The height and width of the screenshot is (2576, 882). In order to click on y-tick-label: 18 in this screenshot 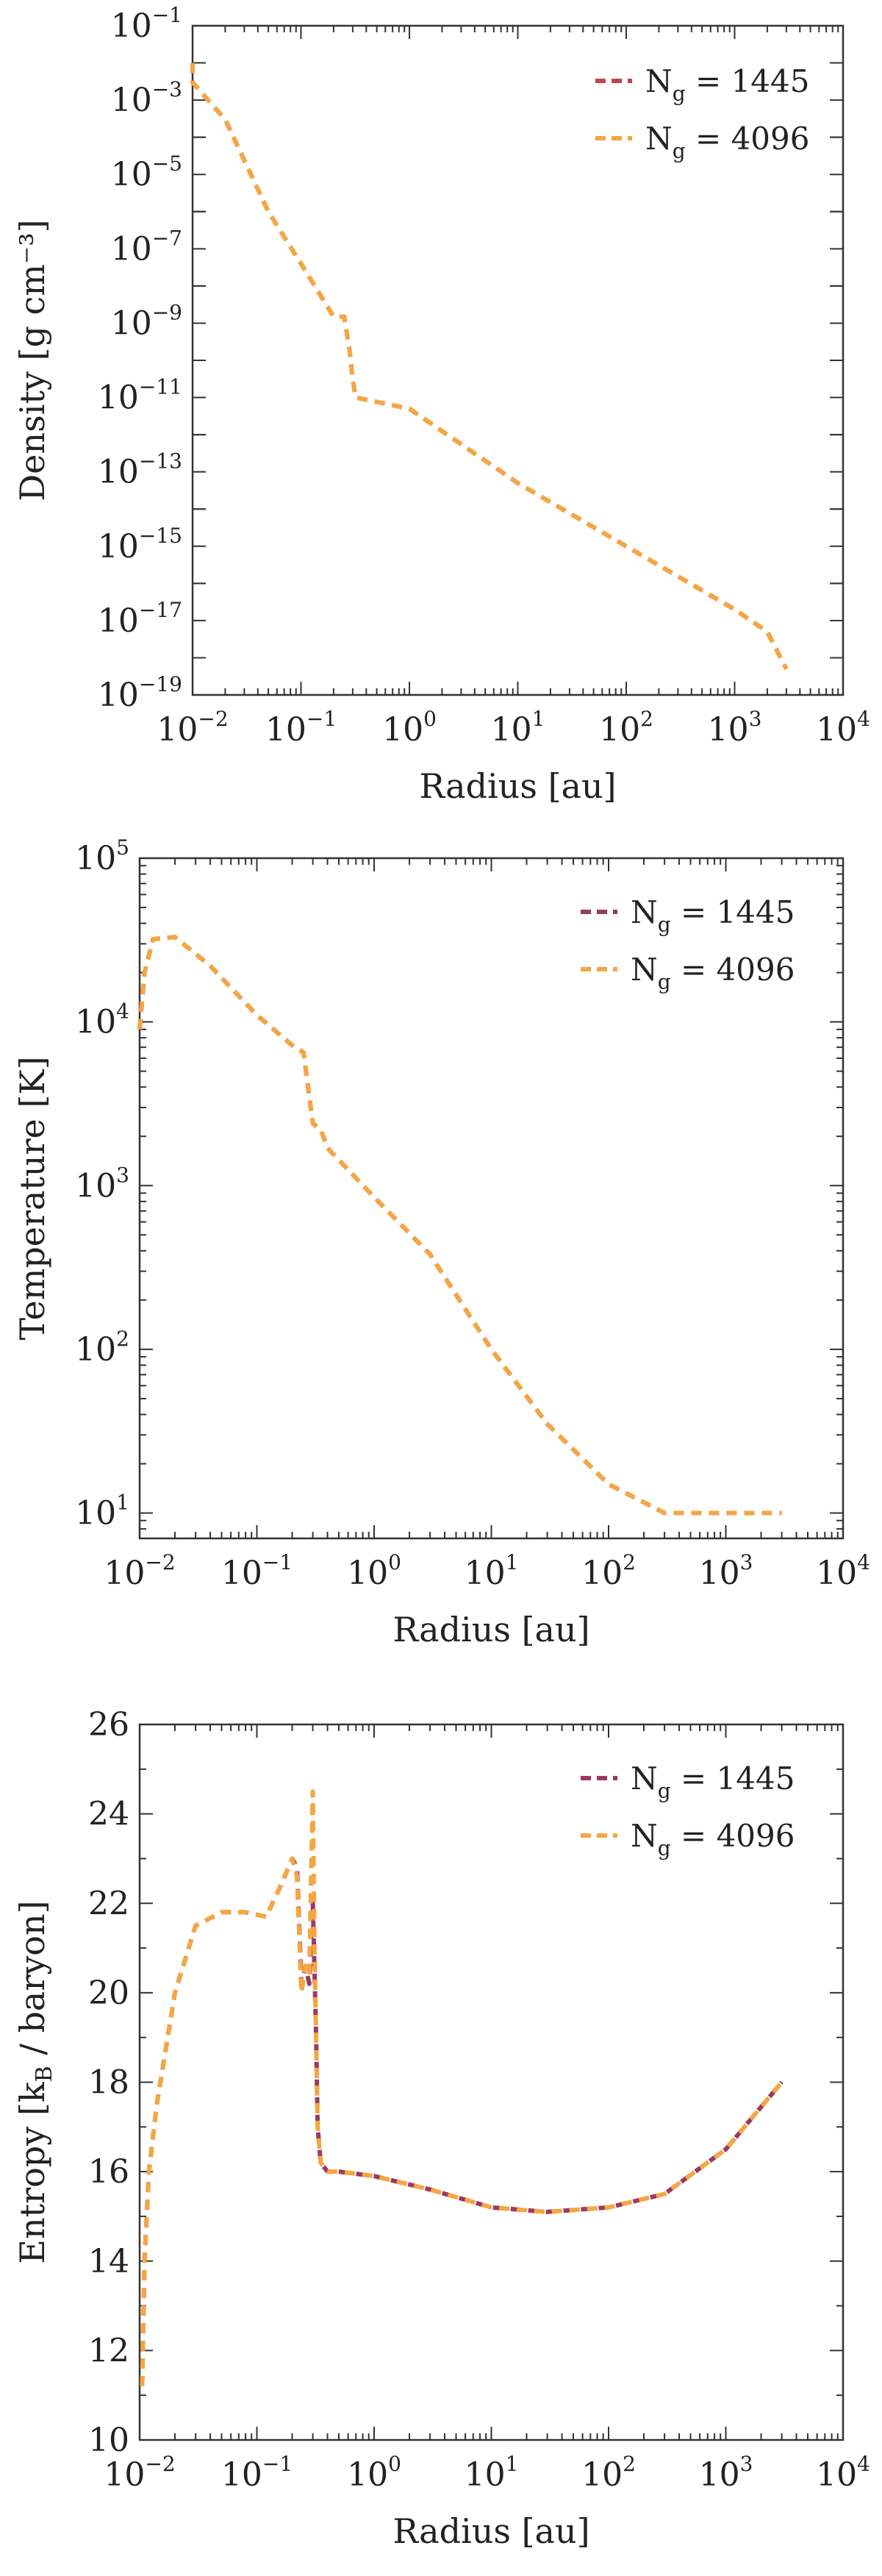, I will do `click(108, 2083)`.